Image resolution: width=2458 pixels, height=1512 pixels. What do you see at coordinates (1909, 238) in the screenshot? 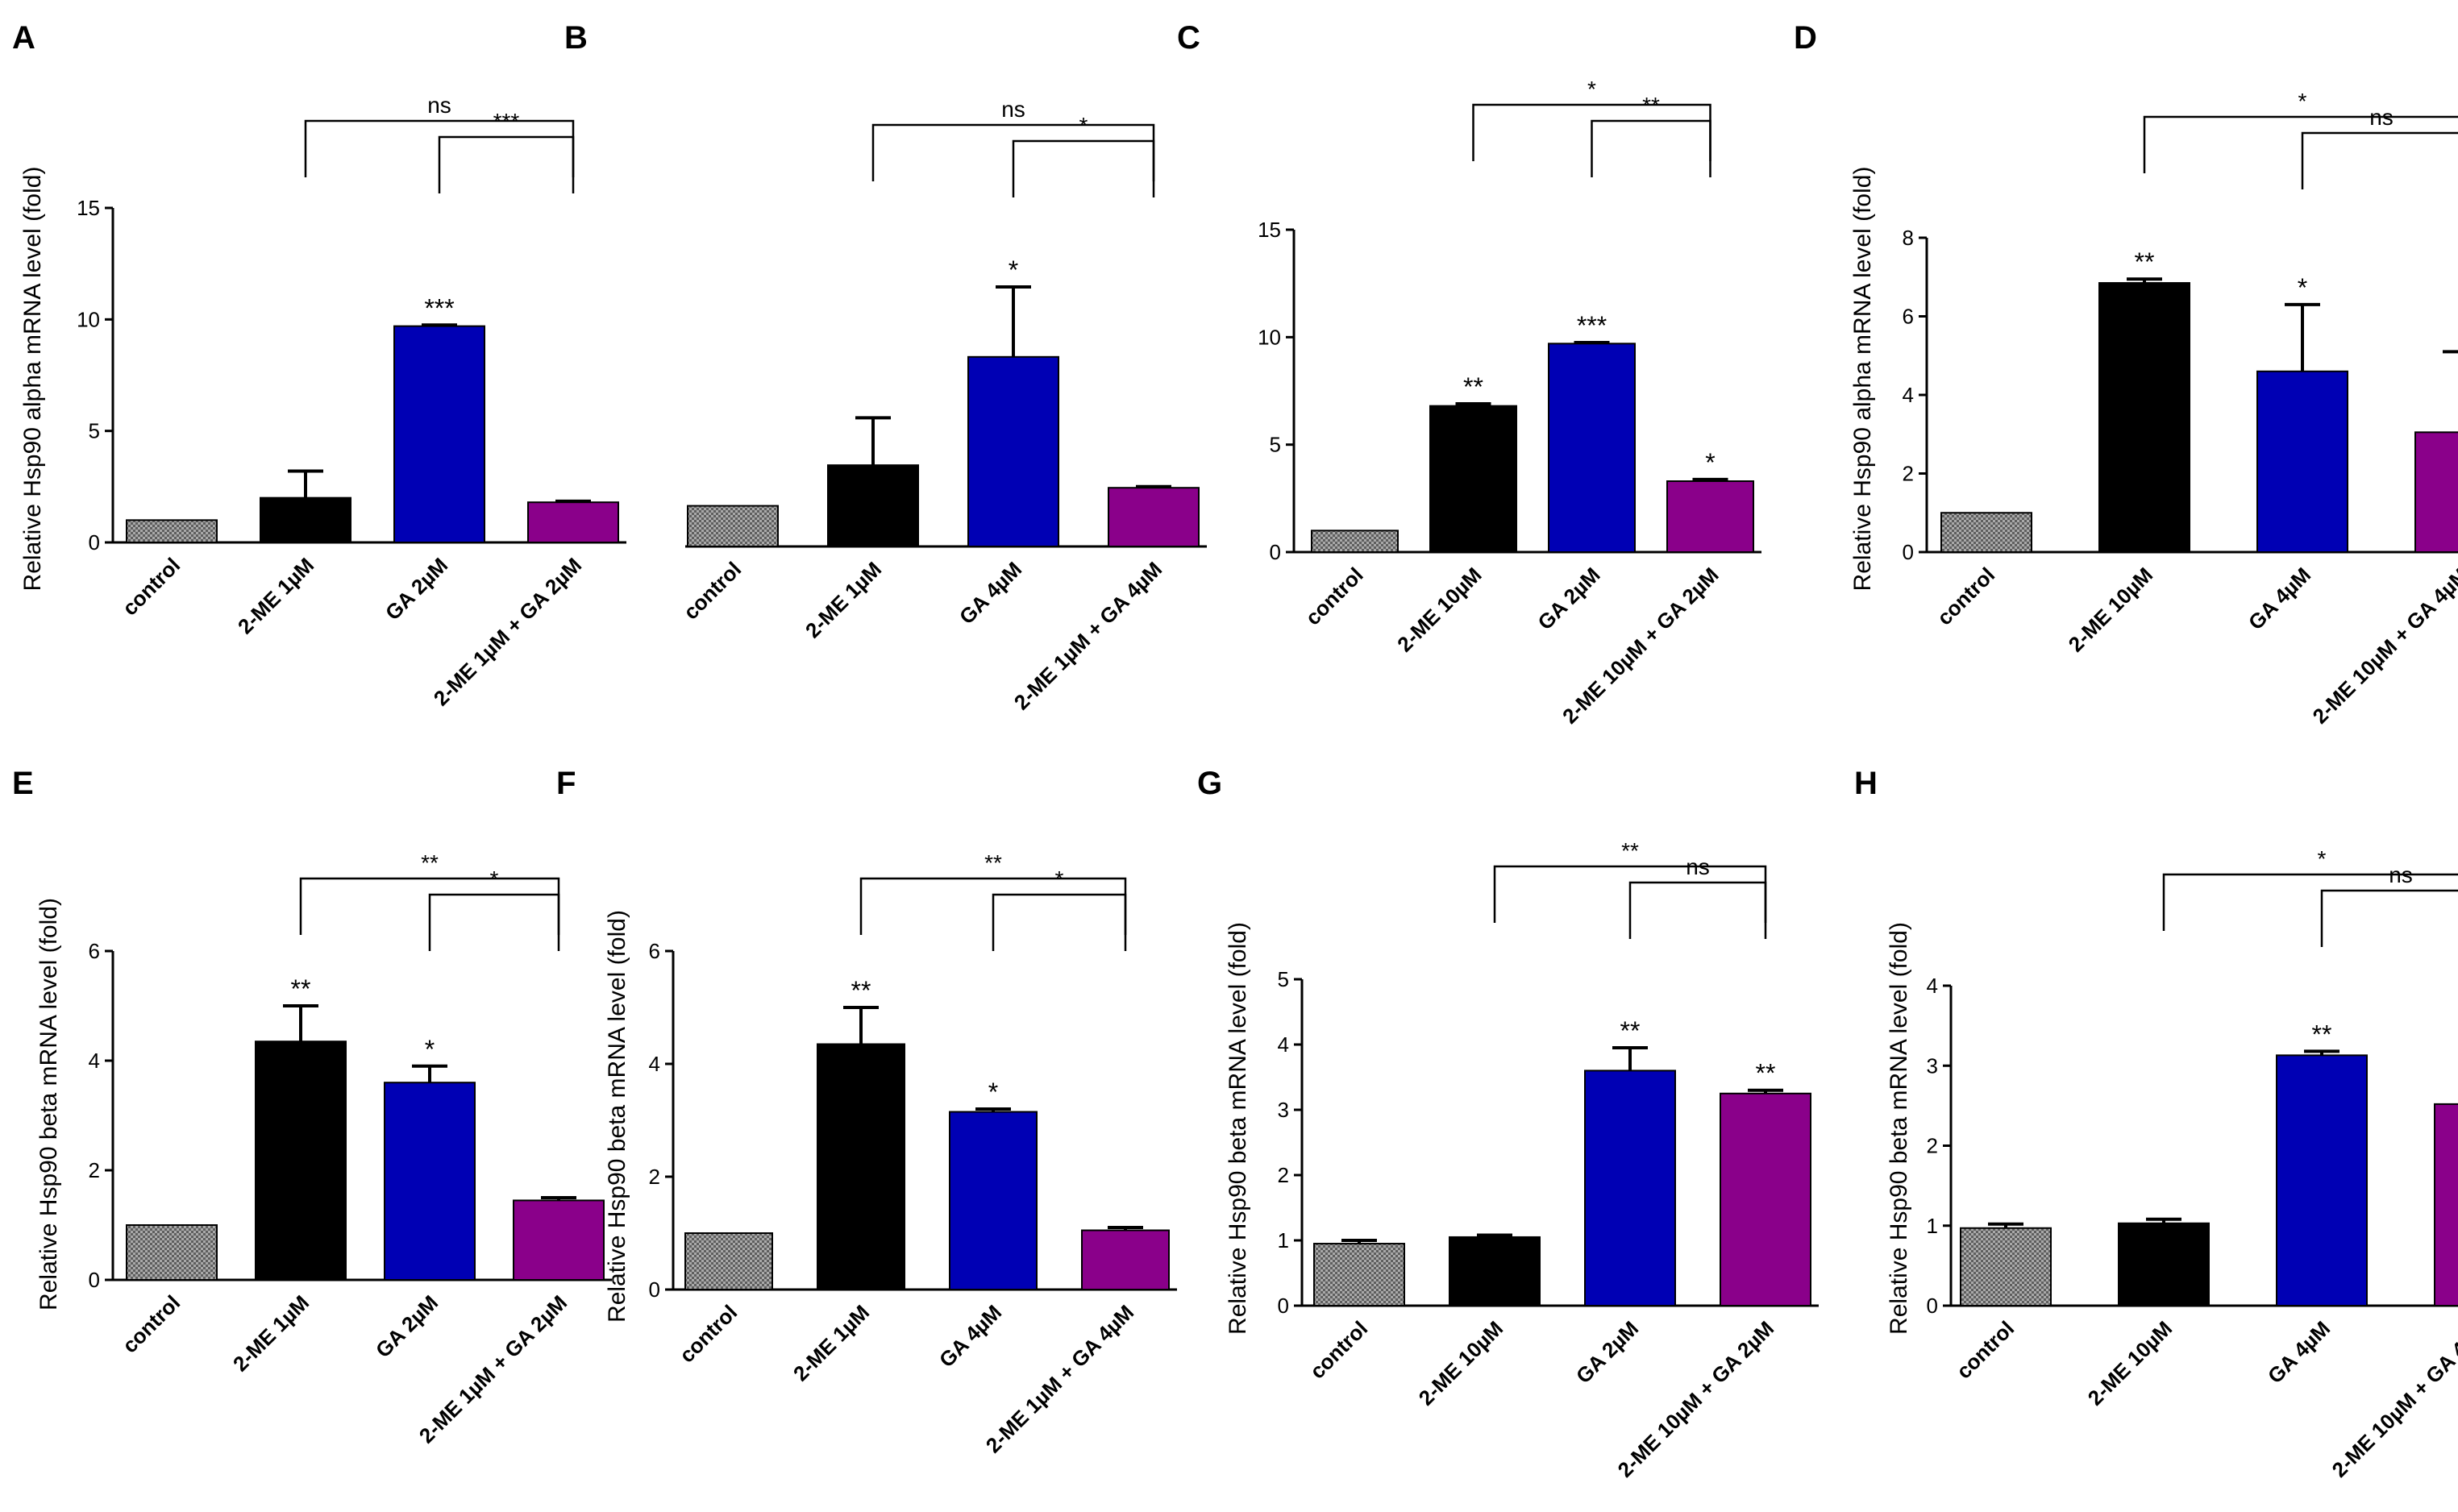
I see `y-tick-label: 8` at bounding box center [1909, 238].